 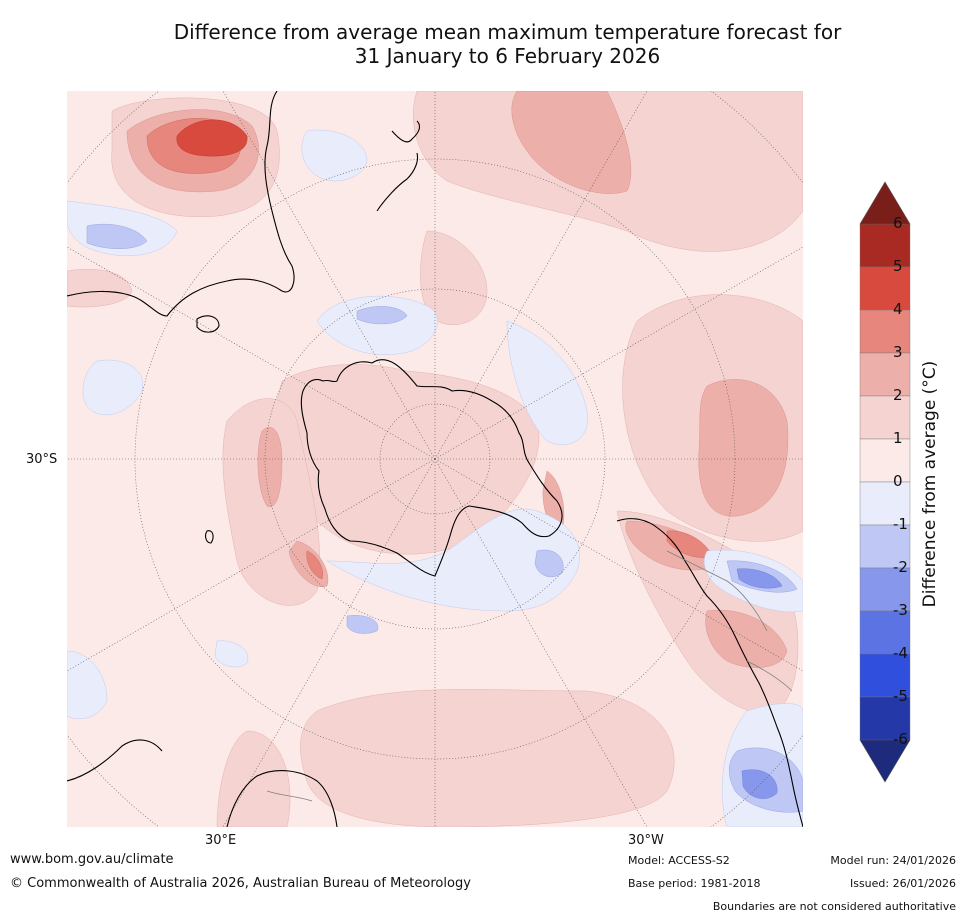 I want to click on borders, so click(x=529, y=676).